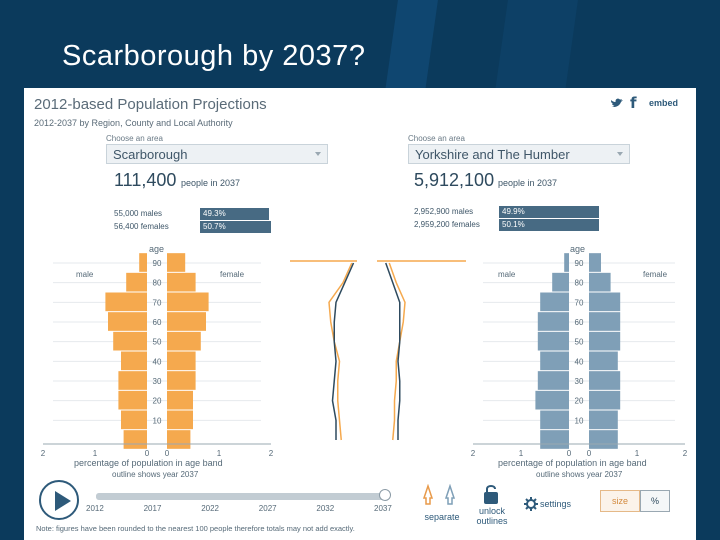  What do you see at coordinates (492, 521) in the screenshot?
I see `outlines-label: outlines` at bounding box center [492, 521].